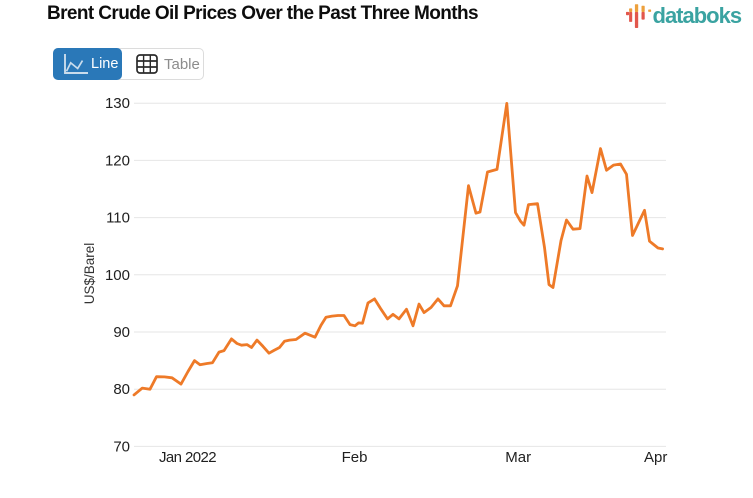 This screenshot has width=753, height=498. Describe the element at coordinates (118, 218) in the screenshot. I see `svg-text: 110` at that location.